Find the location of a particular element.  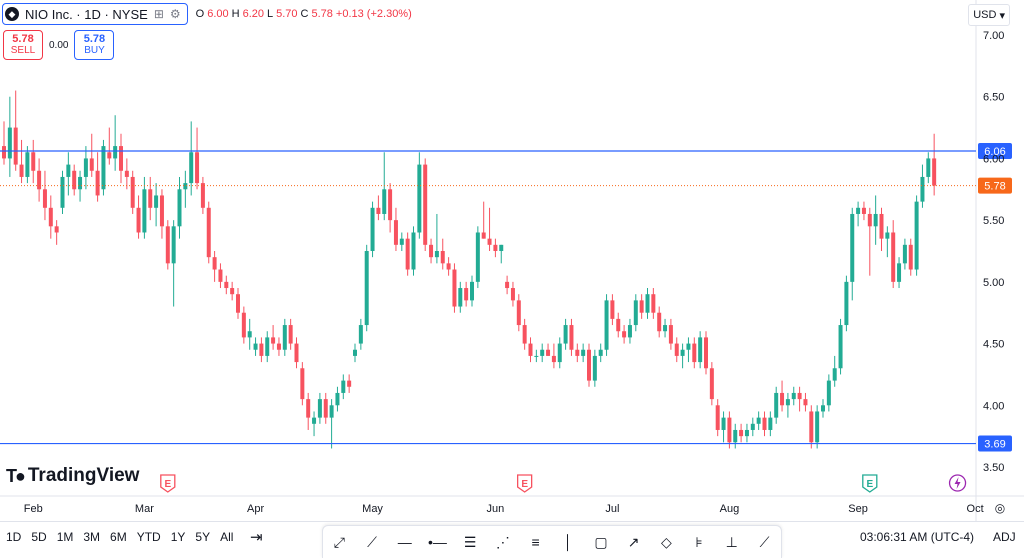

symbol-selector: ◆ NIO Inc. · 1D · NYSE ⊞ ⚙ is located at coordinates (95, 14).